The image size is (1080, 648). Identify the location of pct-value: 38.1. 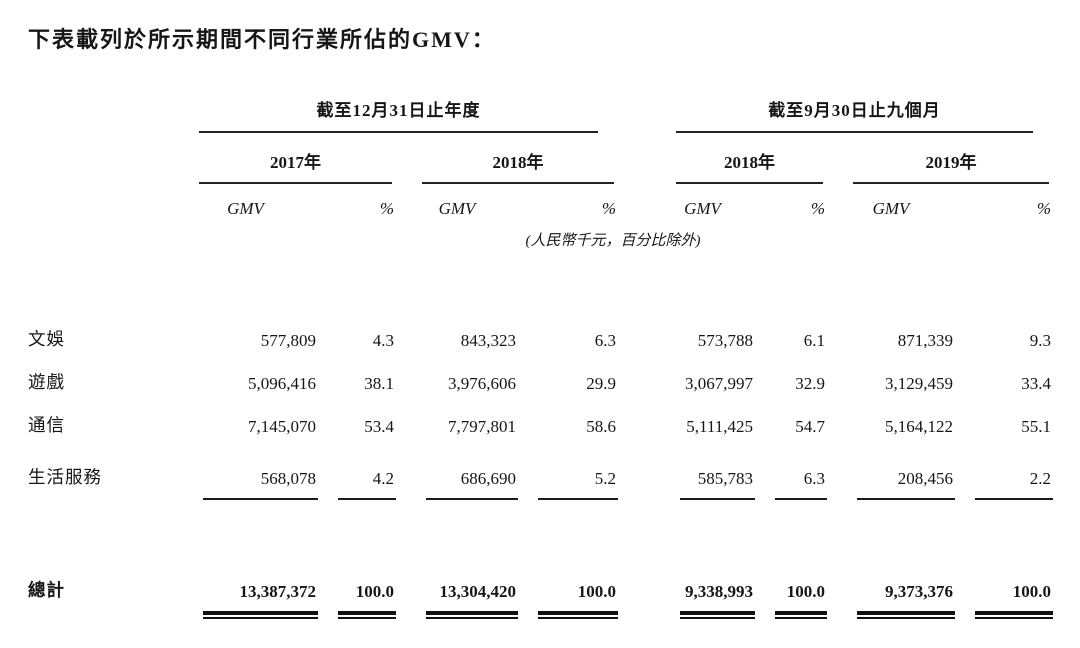
(379, 383).